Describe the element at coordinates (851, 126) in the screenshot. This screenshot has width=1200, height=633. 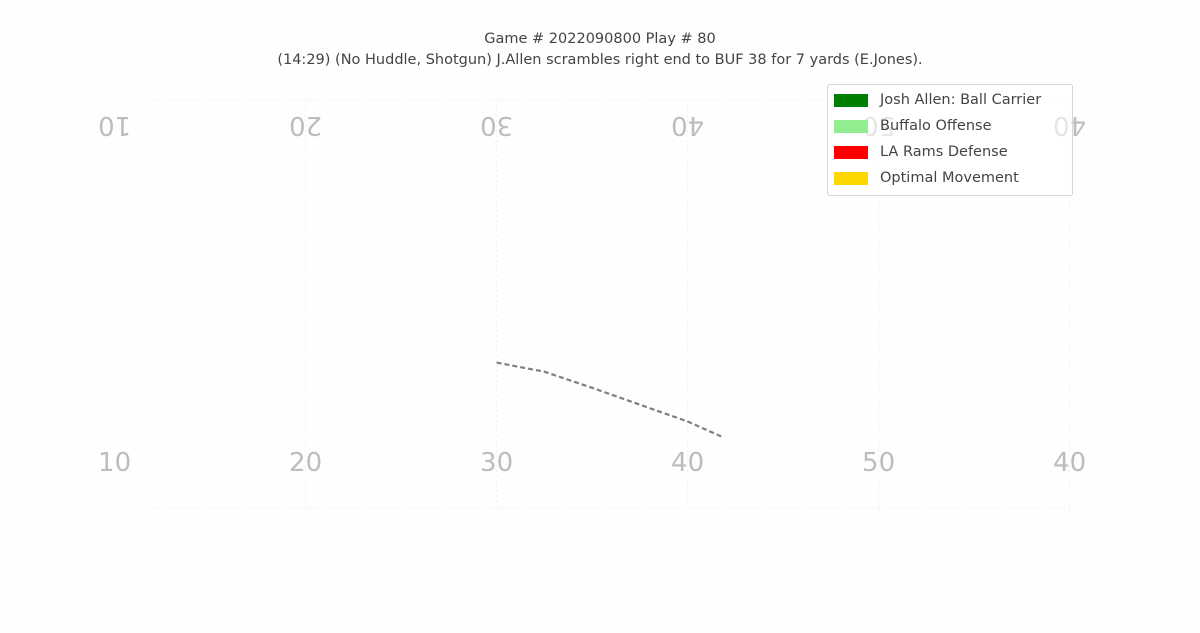
I see `legend-swatch-offense` at that location.